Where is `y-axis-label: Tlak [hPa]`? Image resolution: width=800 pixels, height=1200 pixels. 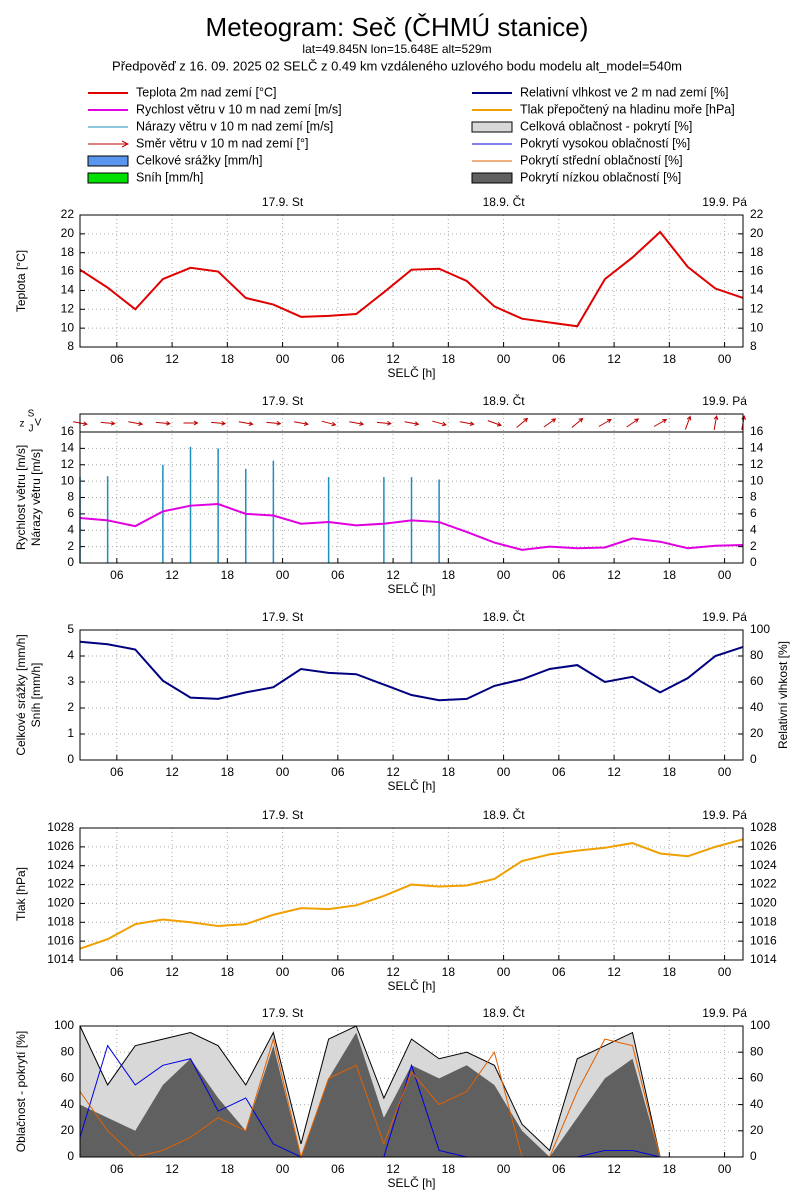
y-axis-label: Tlak [hPa] is located at coordinates (21, 894).